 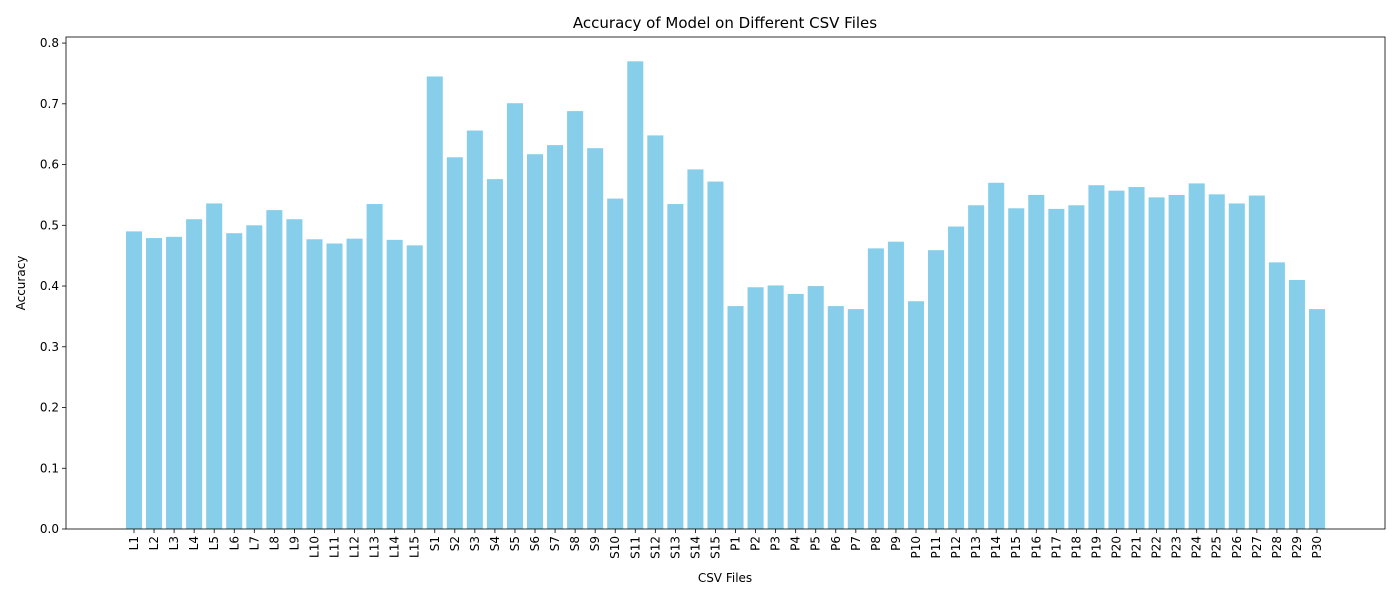 What do you see at coordinates (836, 543) in the screenshot?
I see `x-tick-label: P6` at bounding box center [836, 543].